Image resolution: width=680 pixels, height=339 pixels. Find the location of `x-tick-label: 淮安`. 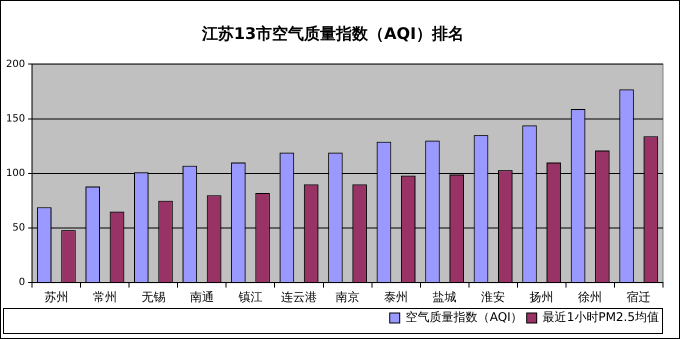

x-tick-label: 淮安 is located at coordinates (493, 297).